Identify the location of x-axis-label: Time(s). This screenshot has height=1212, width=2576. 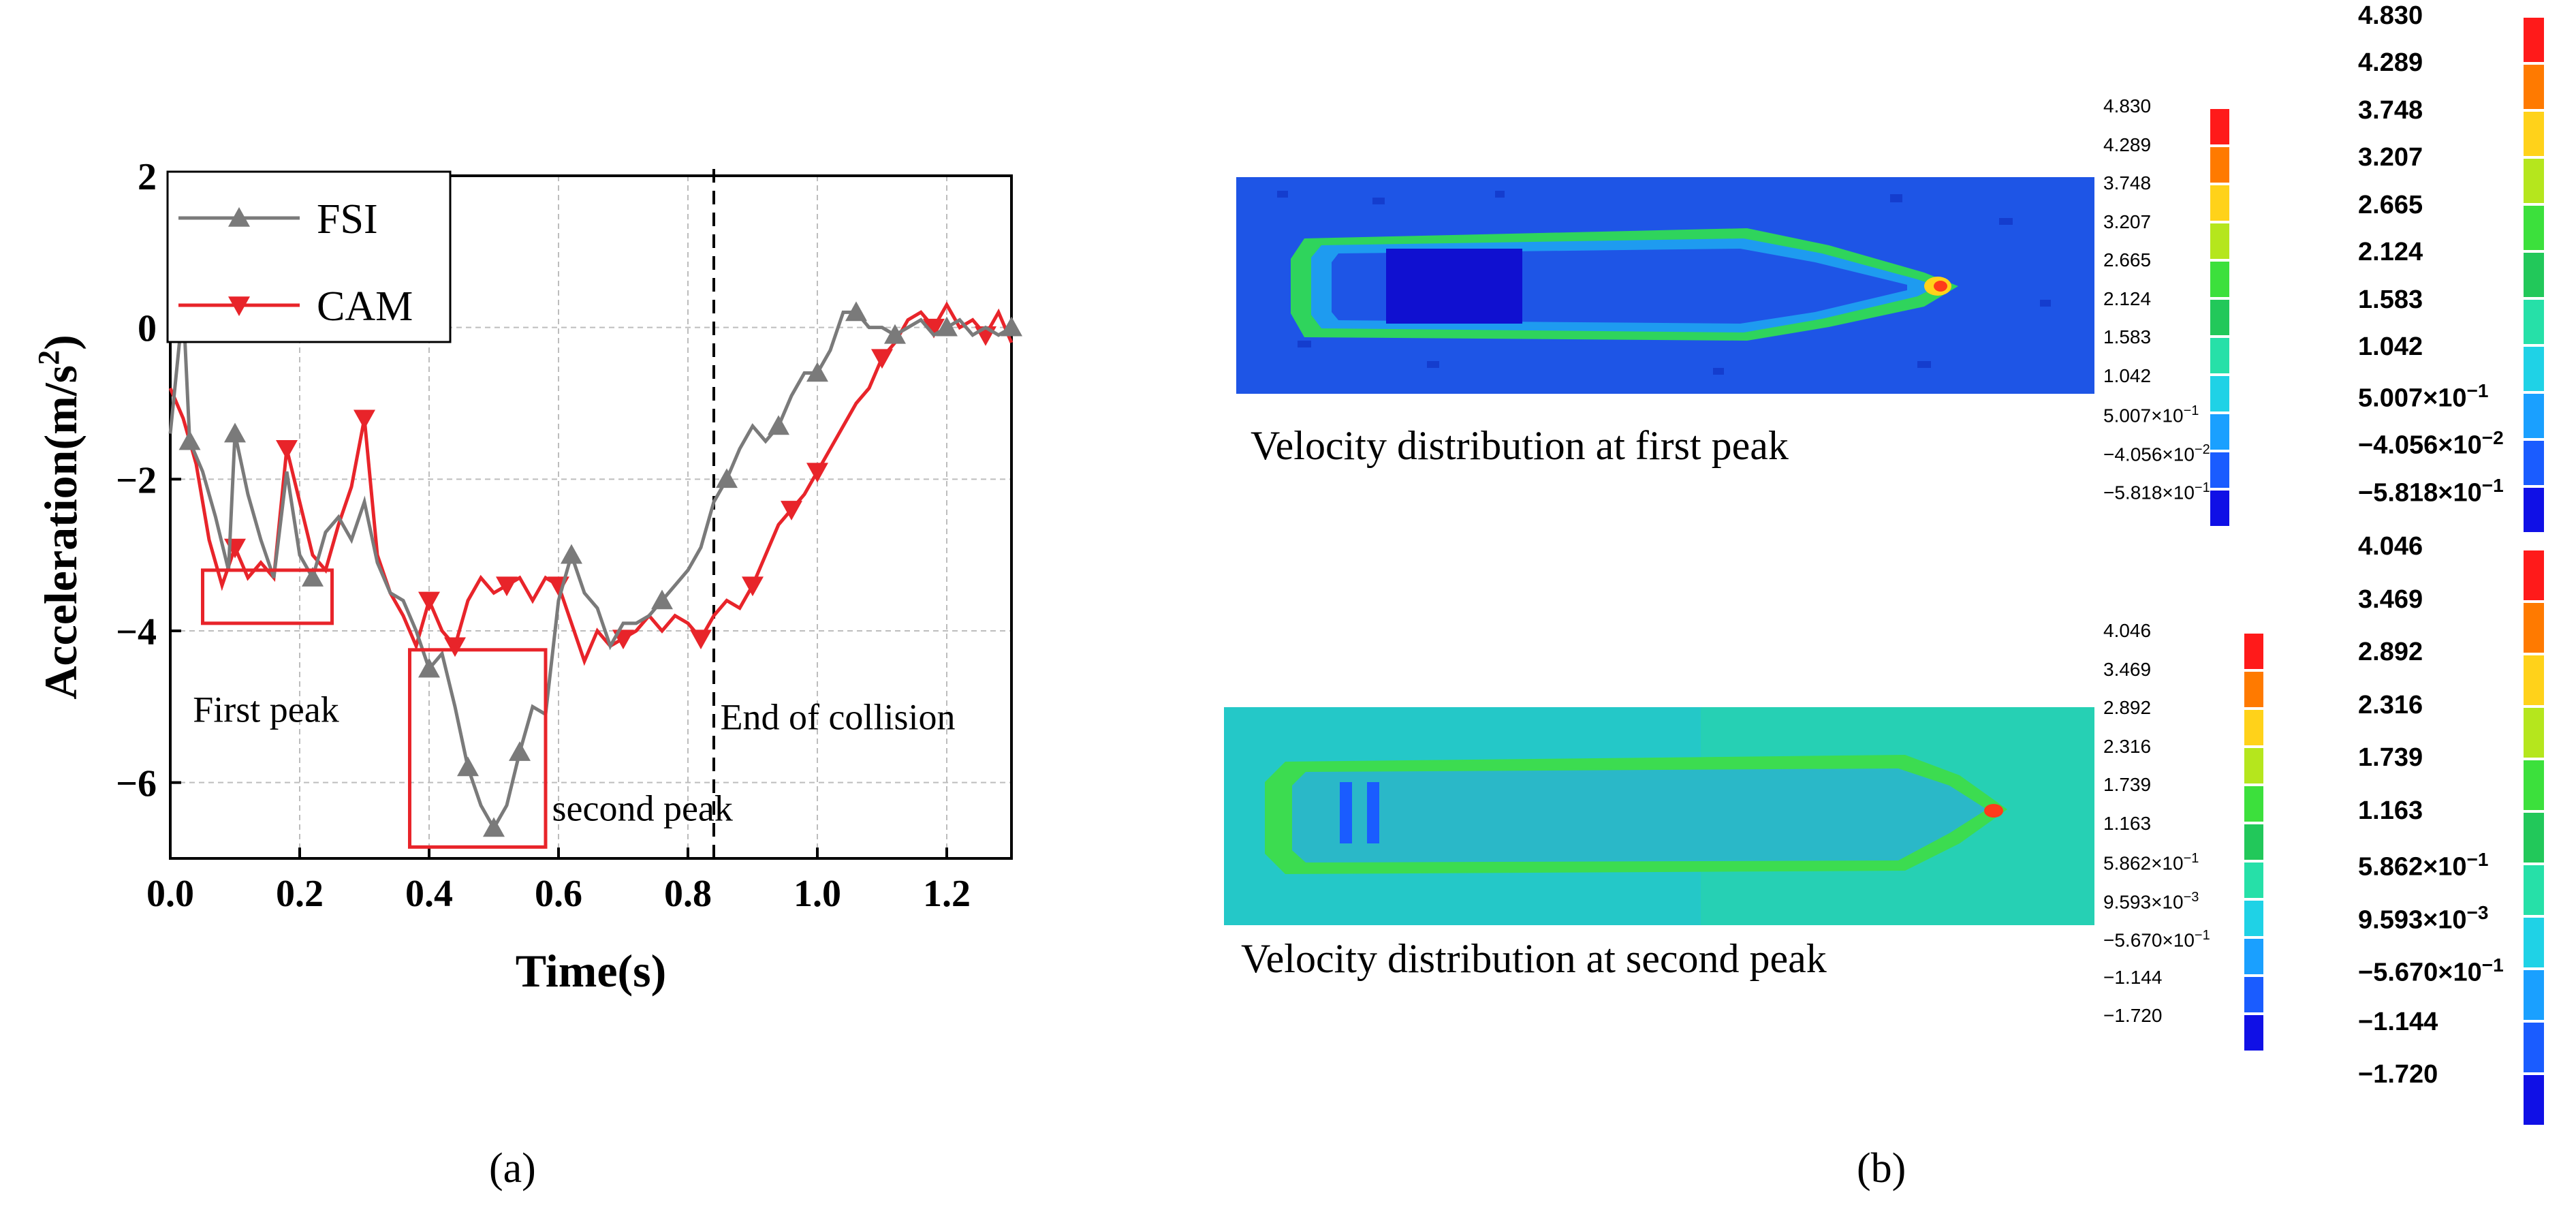
(591, 971).